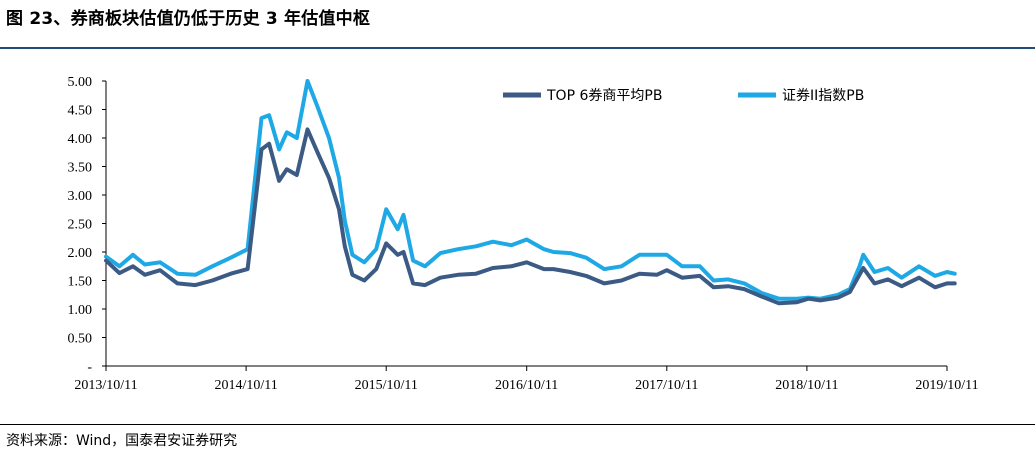 The image size is (1035, 459). What do you see at coordinates (245, 385) in the screenshot?
I see `x-tick-label: 2014/10/11` at bounding box center [245, 385].